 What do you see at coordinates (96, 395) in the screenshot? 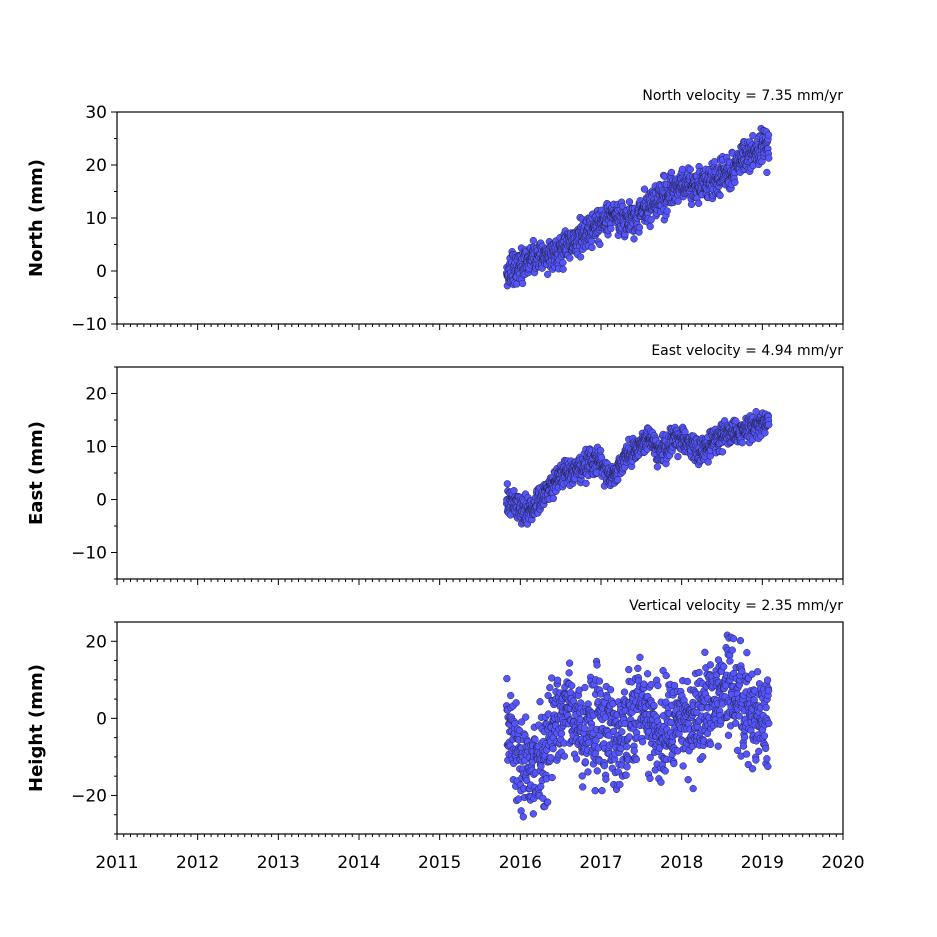
I see `y-tick-label: 20` at bounding box center [96, 395].